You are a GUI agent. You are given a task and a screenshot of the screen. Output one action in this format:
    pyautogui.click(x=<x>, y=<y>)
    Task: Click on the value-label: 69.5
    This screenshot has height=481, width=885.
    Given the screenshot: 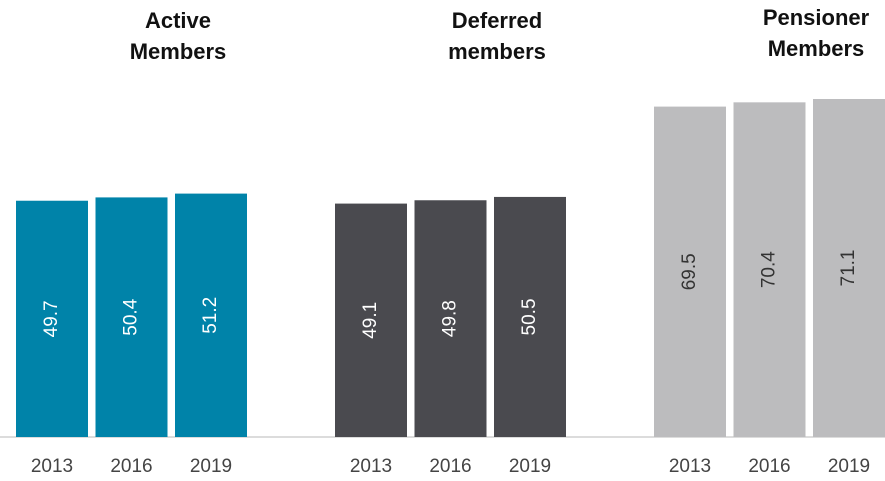 What is the action you would take?
    pyautogui.click(x=689, y=271)
    